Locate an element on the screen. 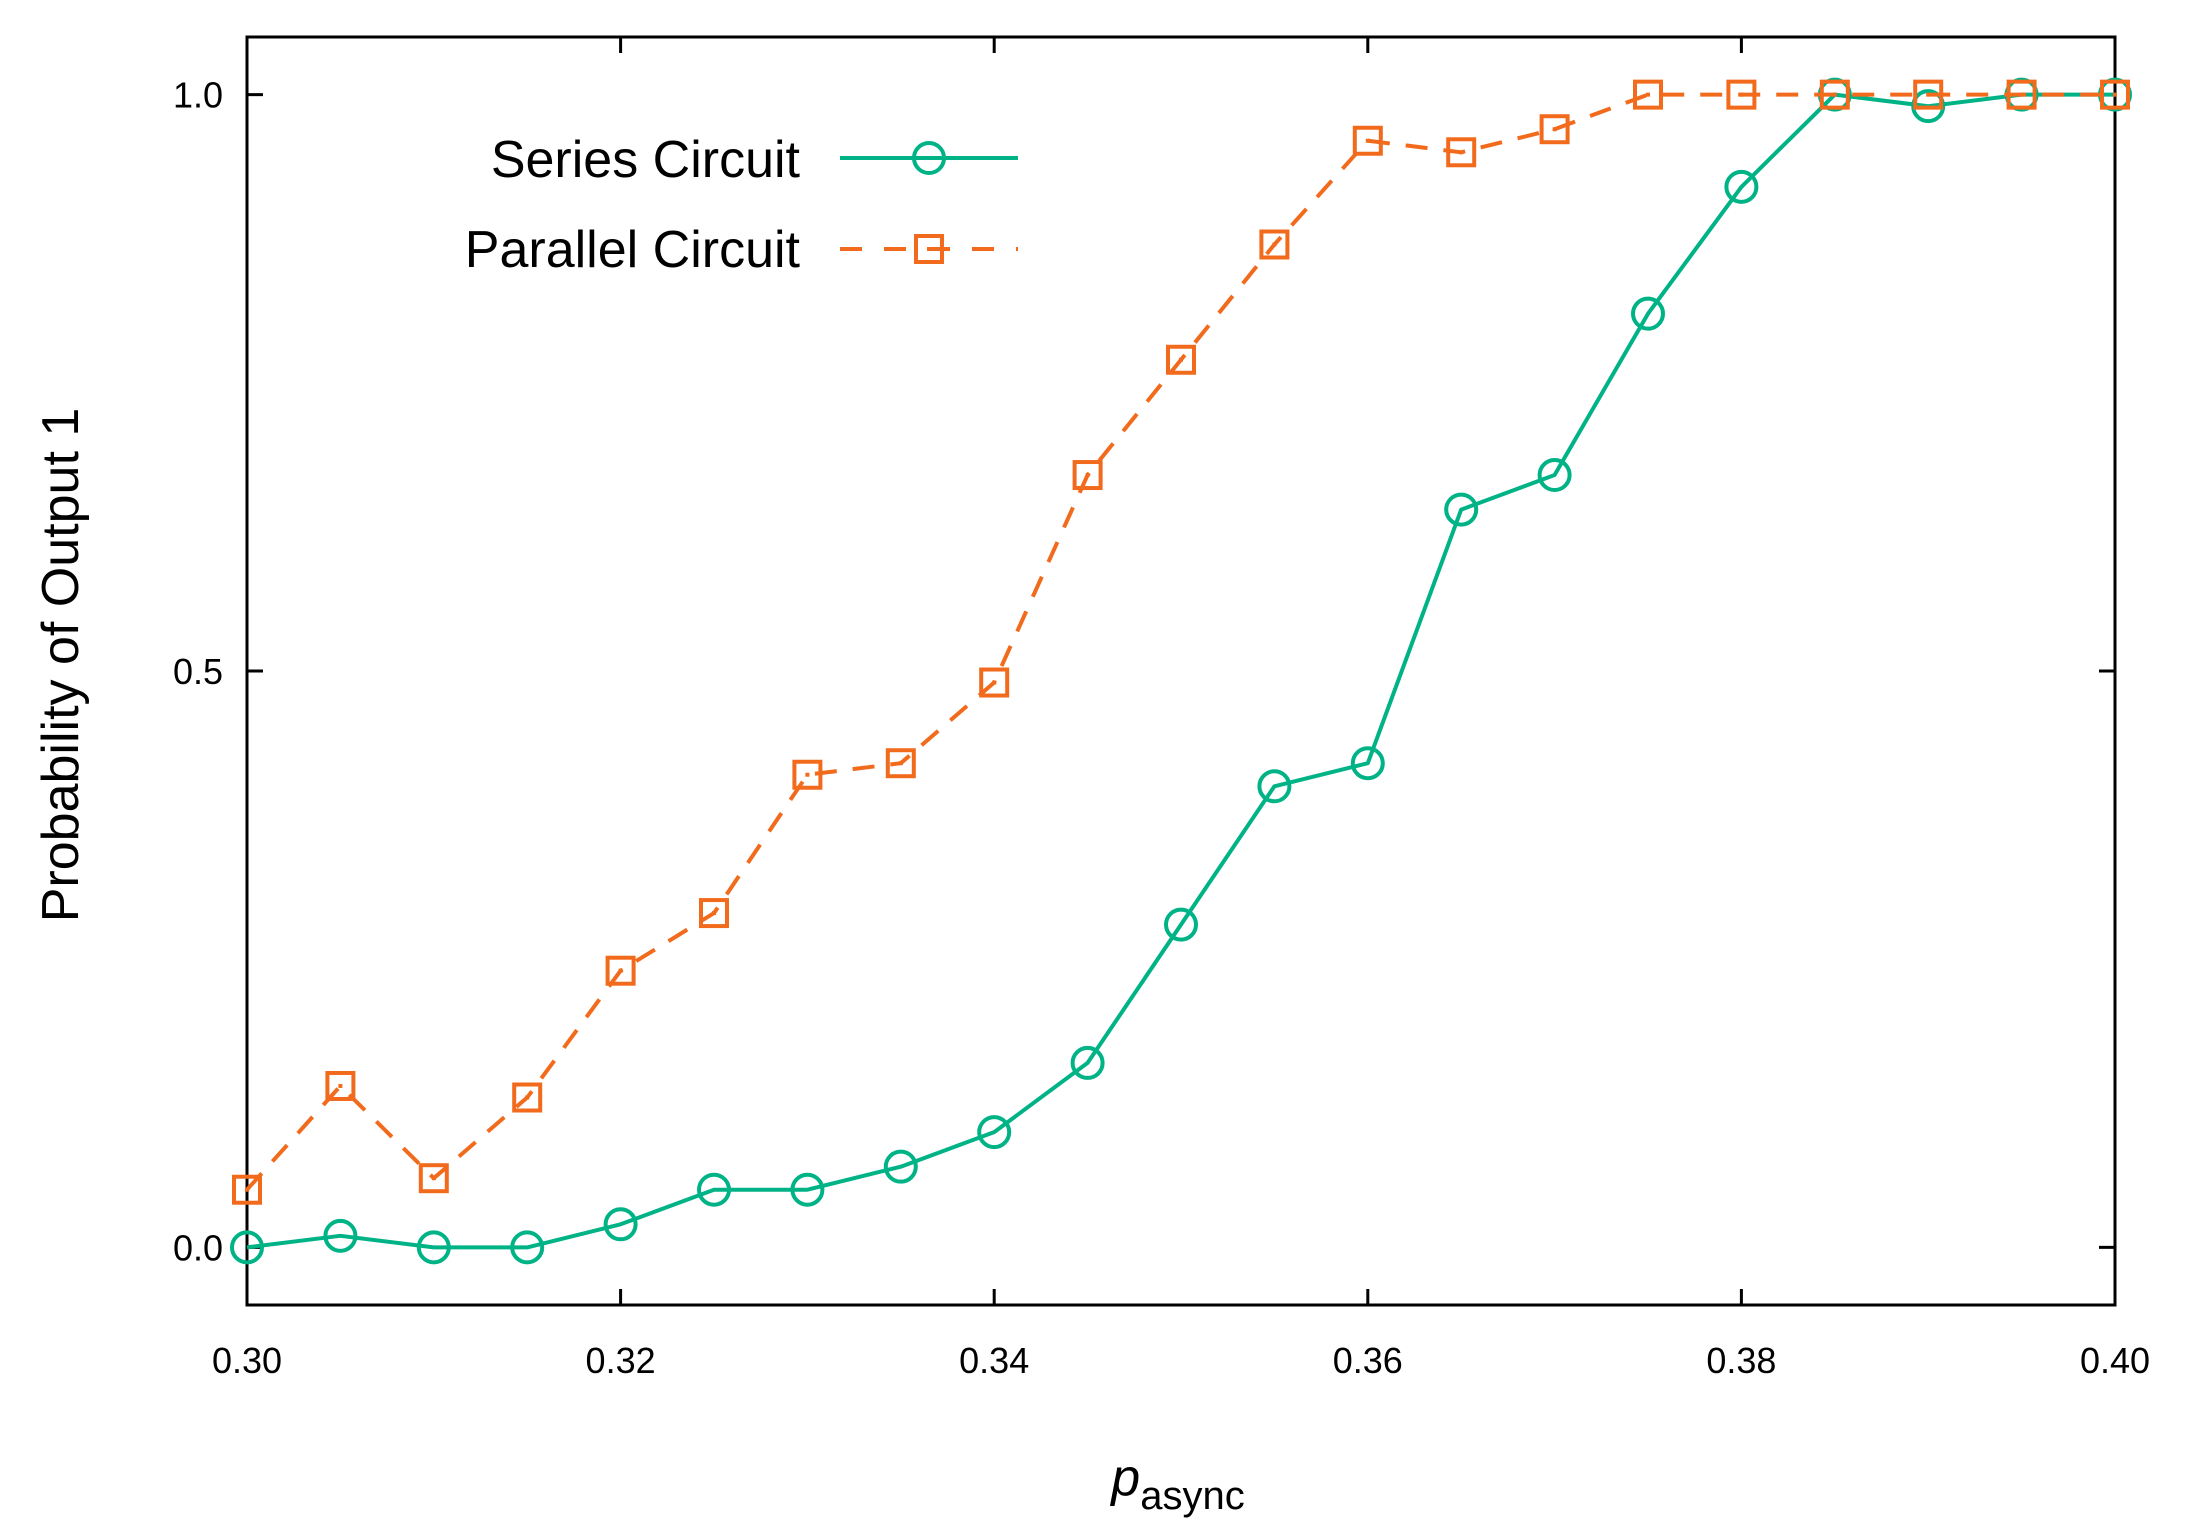 This screenshot has width=2188, height=1539. legend-marker-parallel is located at coordinates (929, 249).